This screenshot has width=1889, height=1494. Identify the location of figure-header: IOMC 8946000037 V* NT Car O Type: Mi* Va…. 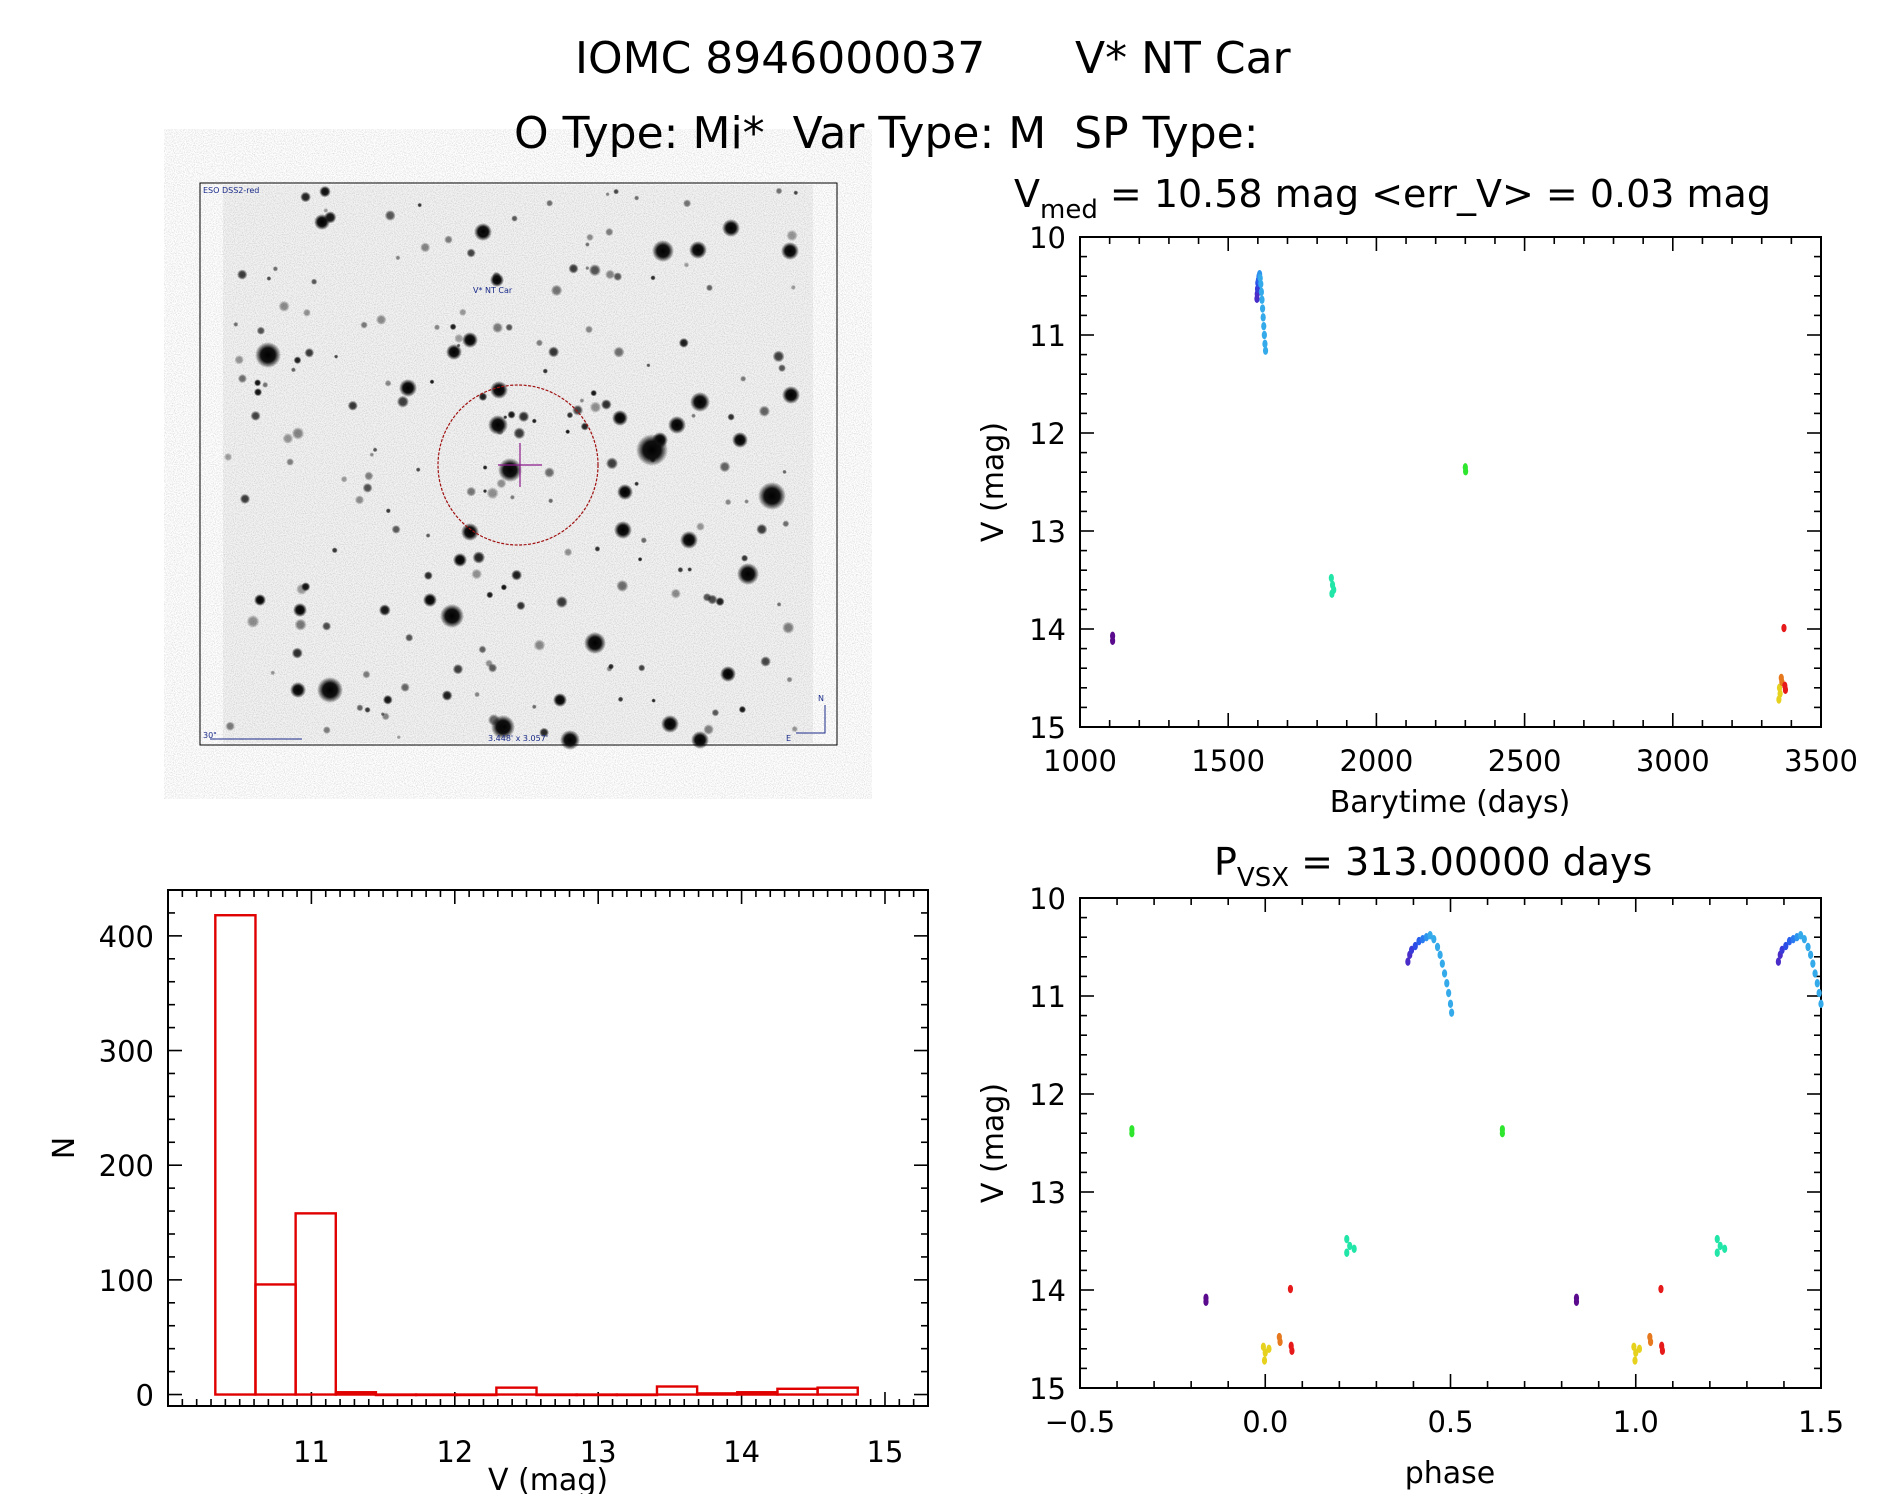
(903, 96).